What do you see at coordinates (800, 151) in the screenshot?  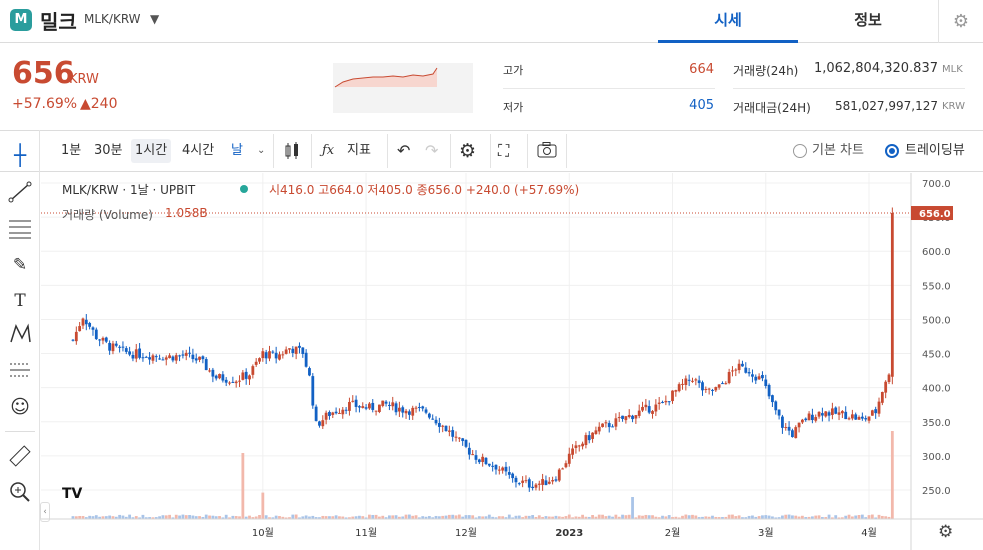 I see `radio-basic-chart` at bounding box center [800, 151].